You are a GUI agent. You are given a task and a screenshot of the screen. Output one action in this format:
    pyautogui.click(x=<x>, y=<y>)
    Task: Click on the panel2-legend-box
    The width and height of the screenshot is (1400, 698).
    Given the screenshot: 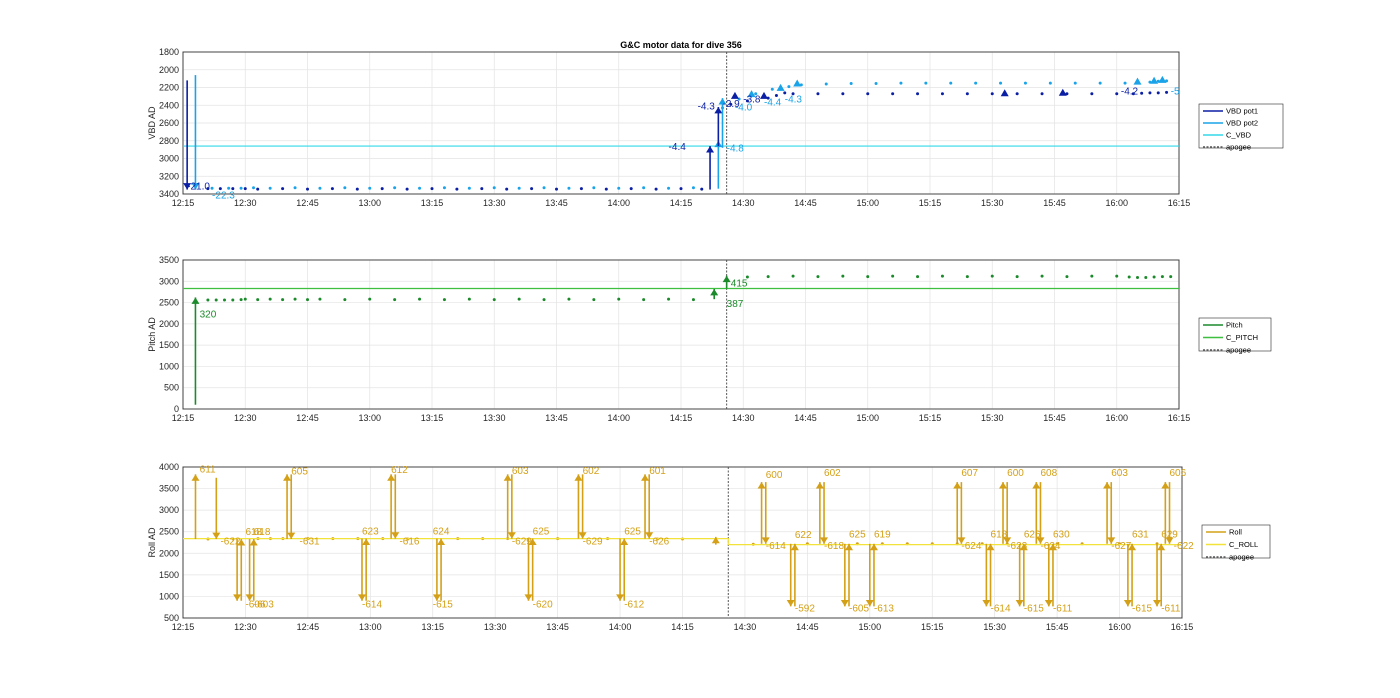 What is the action you would take?
    pyautogui.click(x=1235, y=334)
    